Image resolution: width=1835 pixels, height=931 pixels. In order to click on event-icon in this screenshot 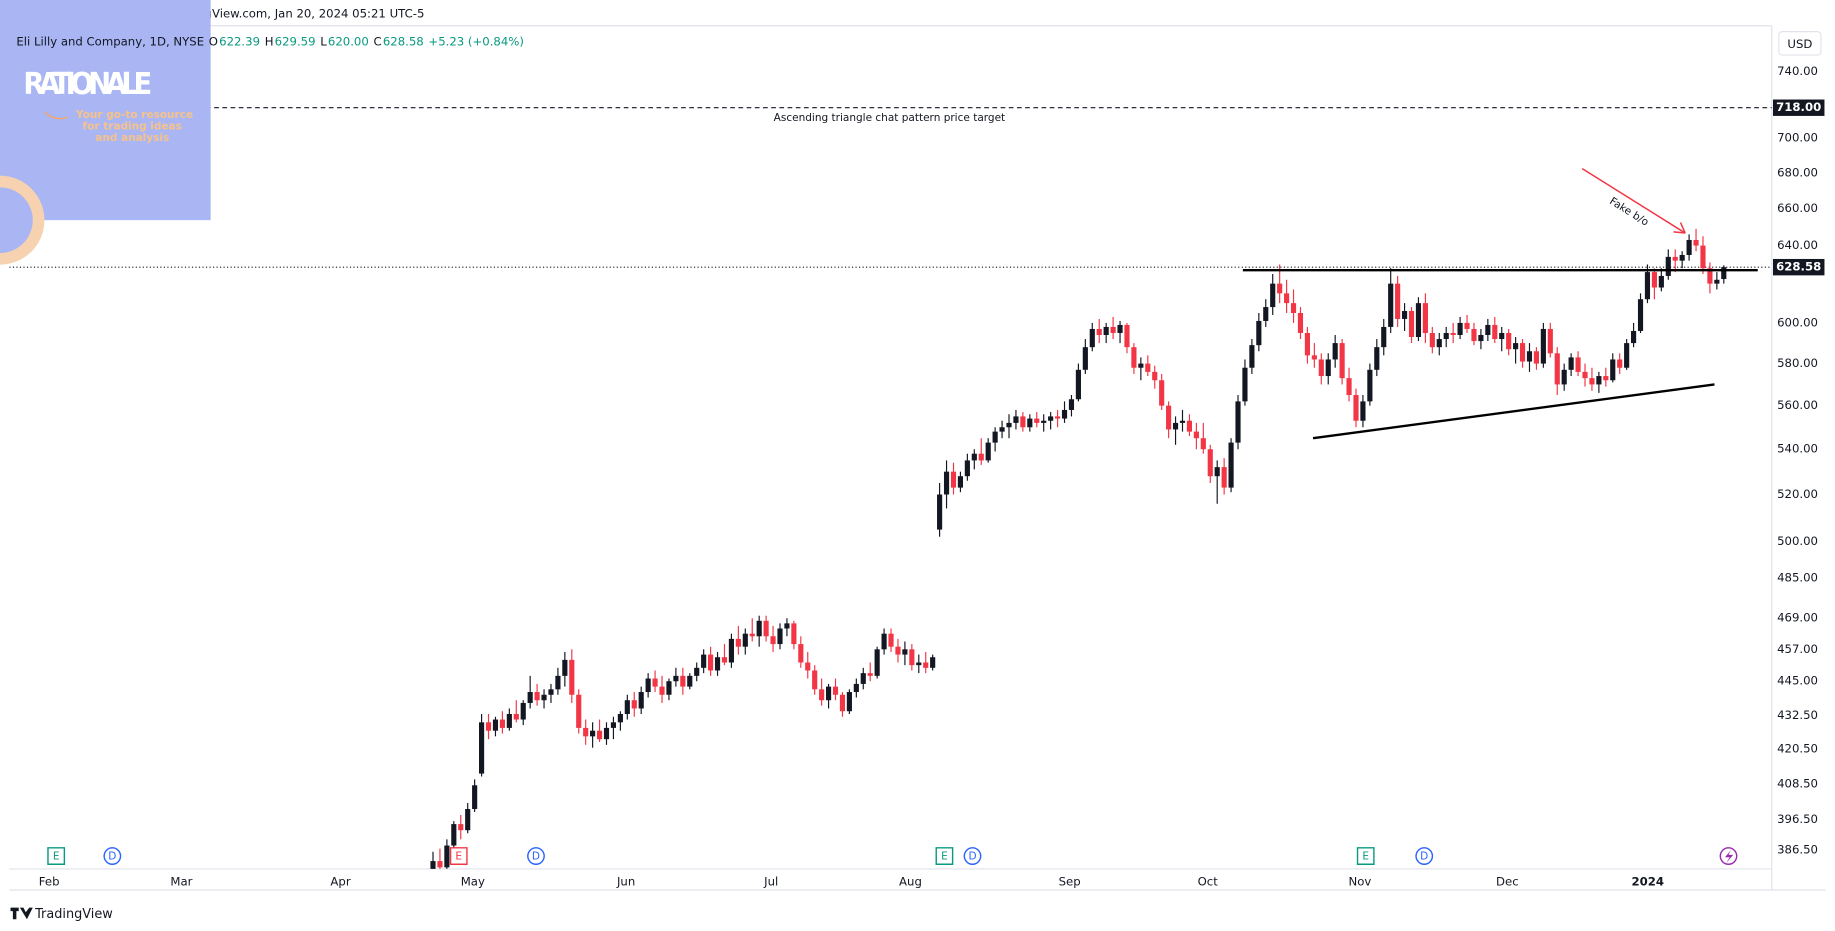, I will do `click(112, 856)`.